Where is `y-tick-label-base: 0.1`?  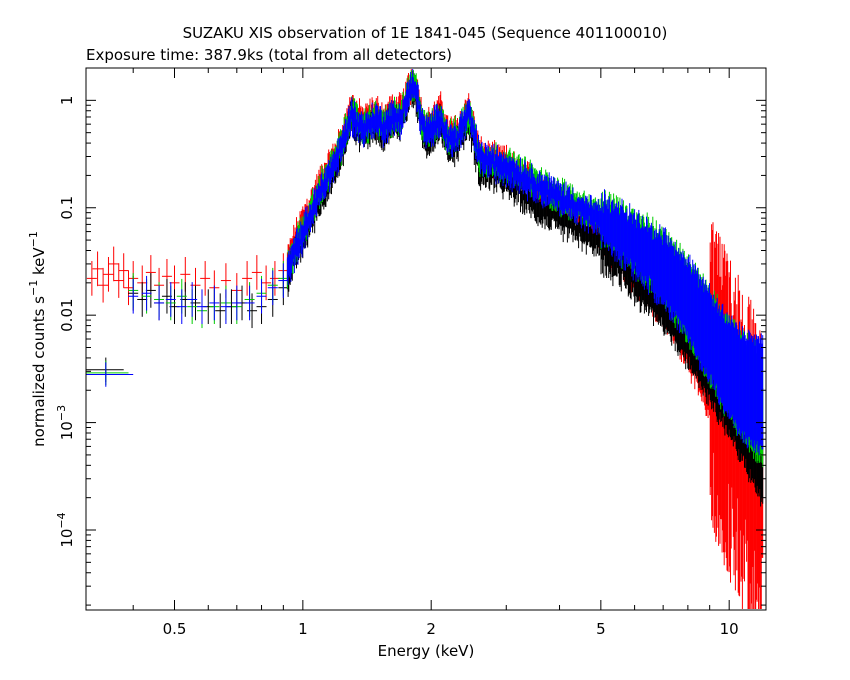 y-tick-label-base: 0.1 is located at coordinates (67, 208).